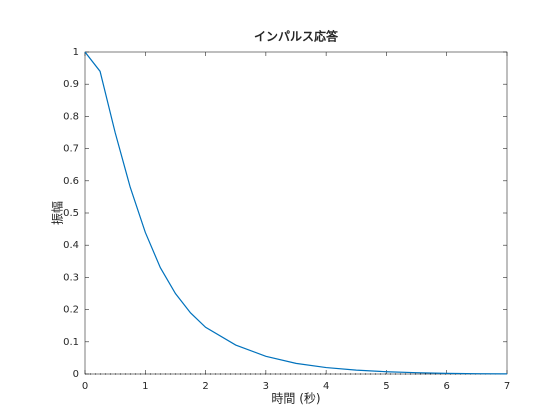 The width and height of the screenshot is (560, 420). What do you see at coordinates (76, 374) in the screenshot?
I see `y-tick-label: 0` at bounding box center [76, 374].